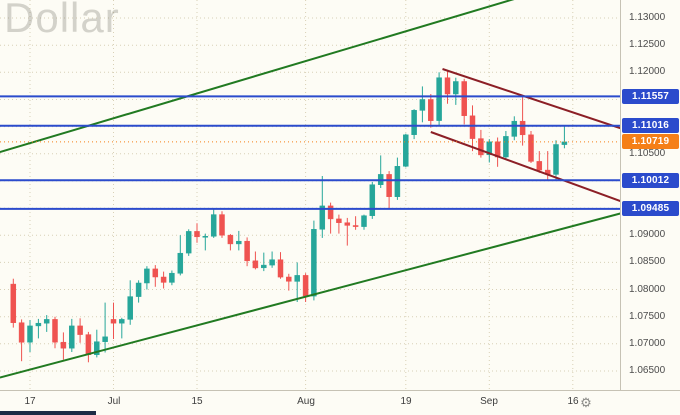 This screenshot has width=680, height=415. Describe the element at coordinates (525, 166) in the screenshot. I see `trendline-wedge-lower` at that location.